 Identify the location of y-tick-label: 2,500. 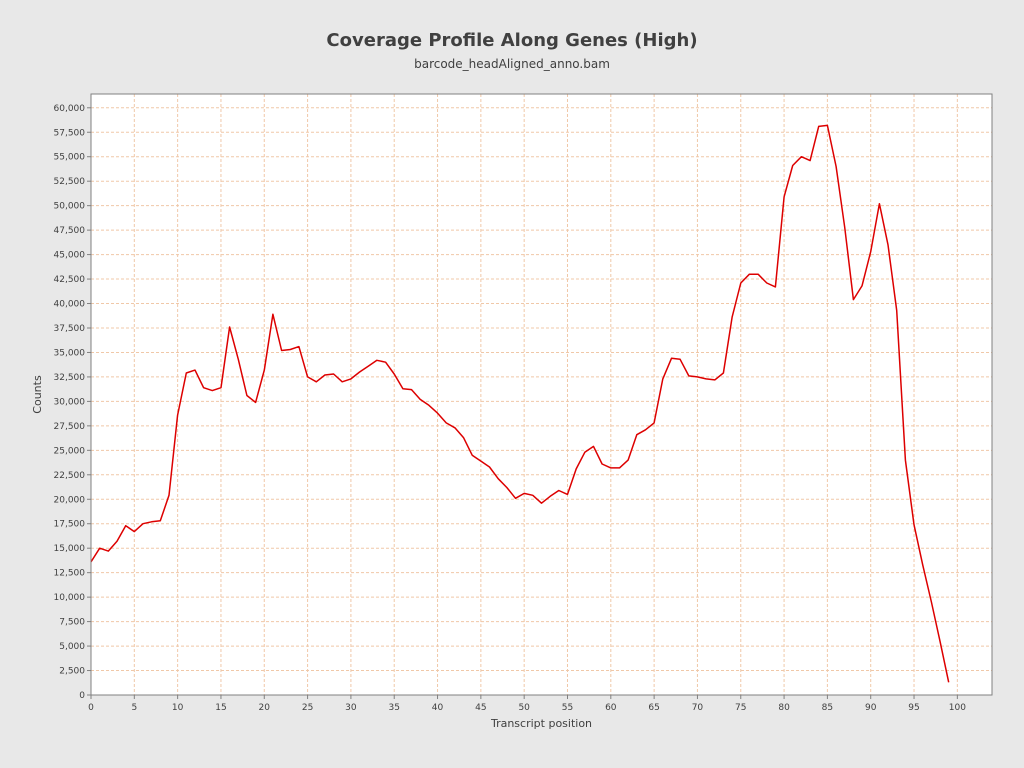
(72, 672).